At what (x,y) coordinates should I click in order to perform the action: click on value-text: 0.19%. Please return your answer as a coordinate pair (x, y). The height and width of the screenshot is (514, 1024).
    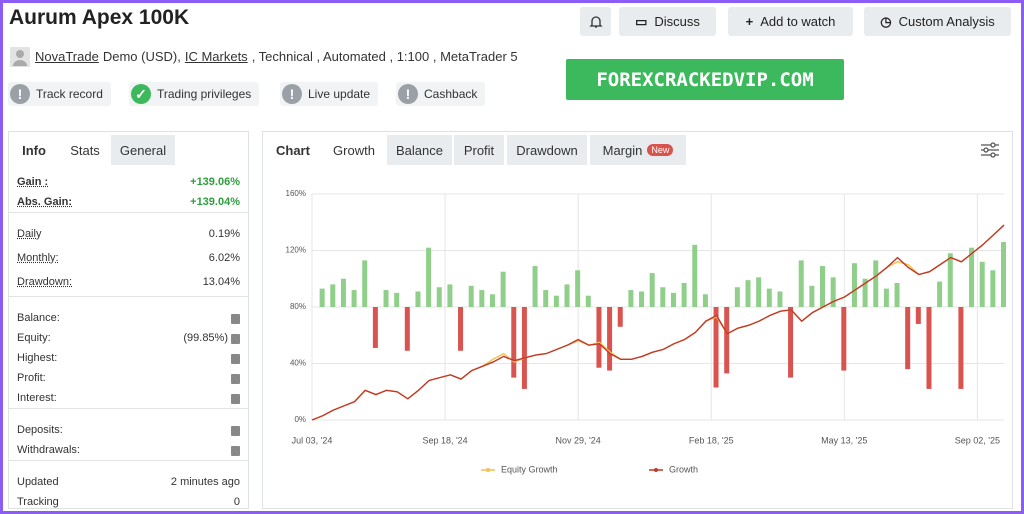
    Looking at the image, I should click on (224, 234).